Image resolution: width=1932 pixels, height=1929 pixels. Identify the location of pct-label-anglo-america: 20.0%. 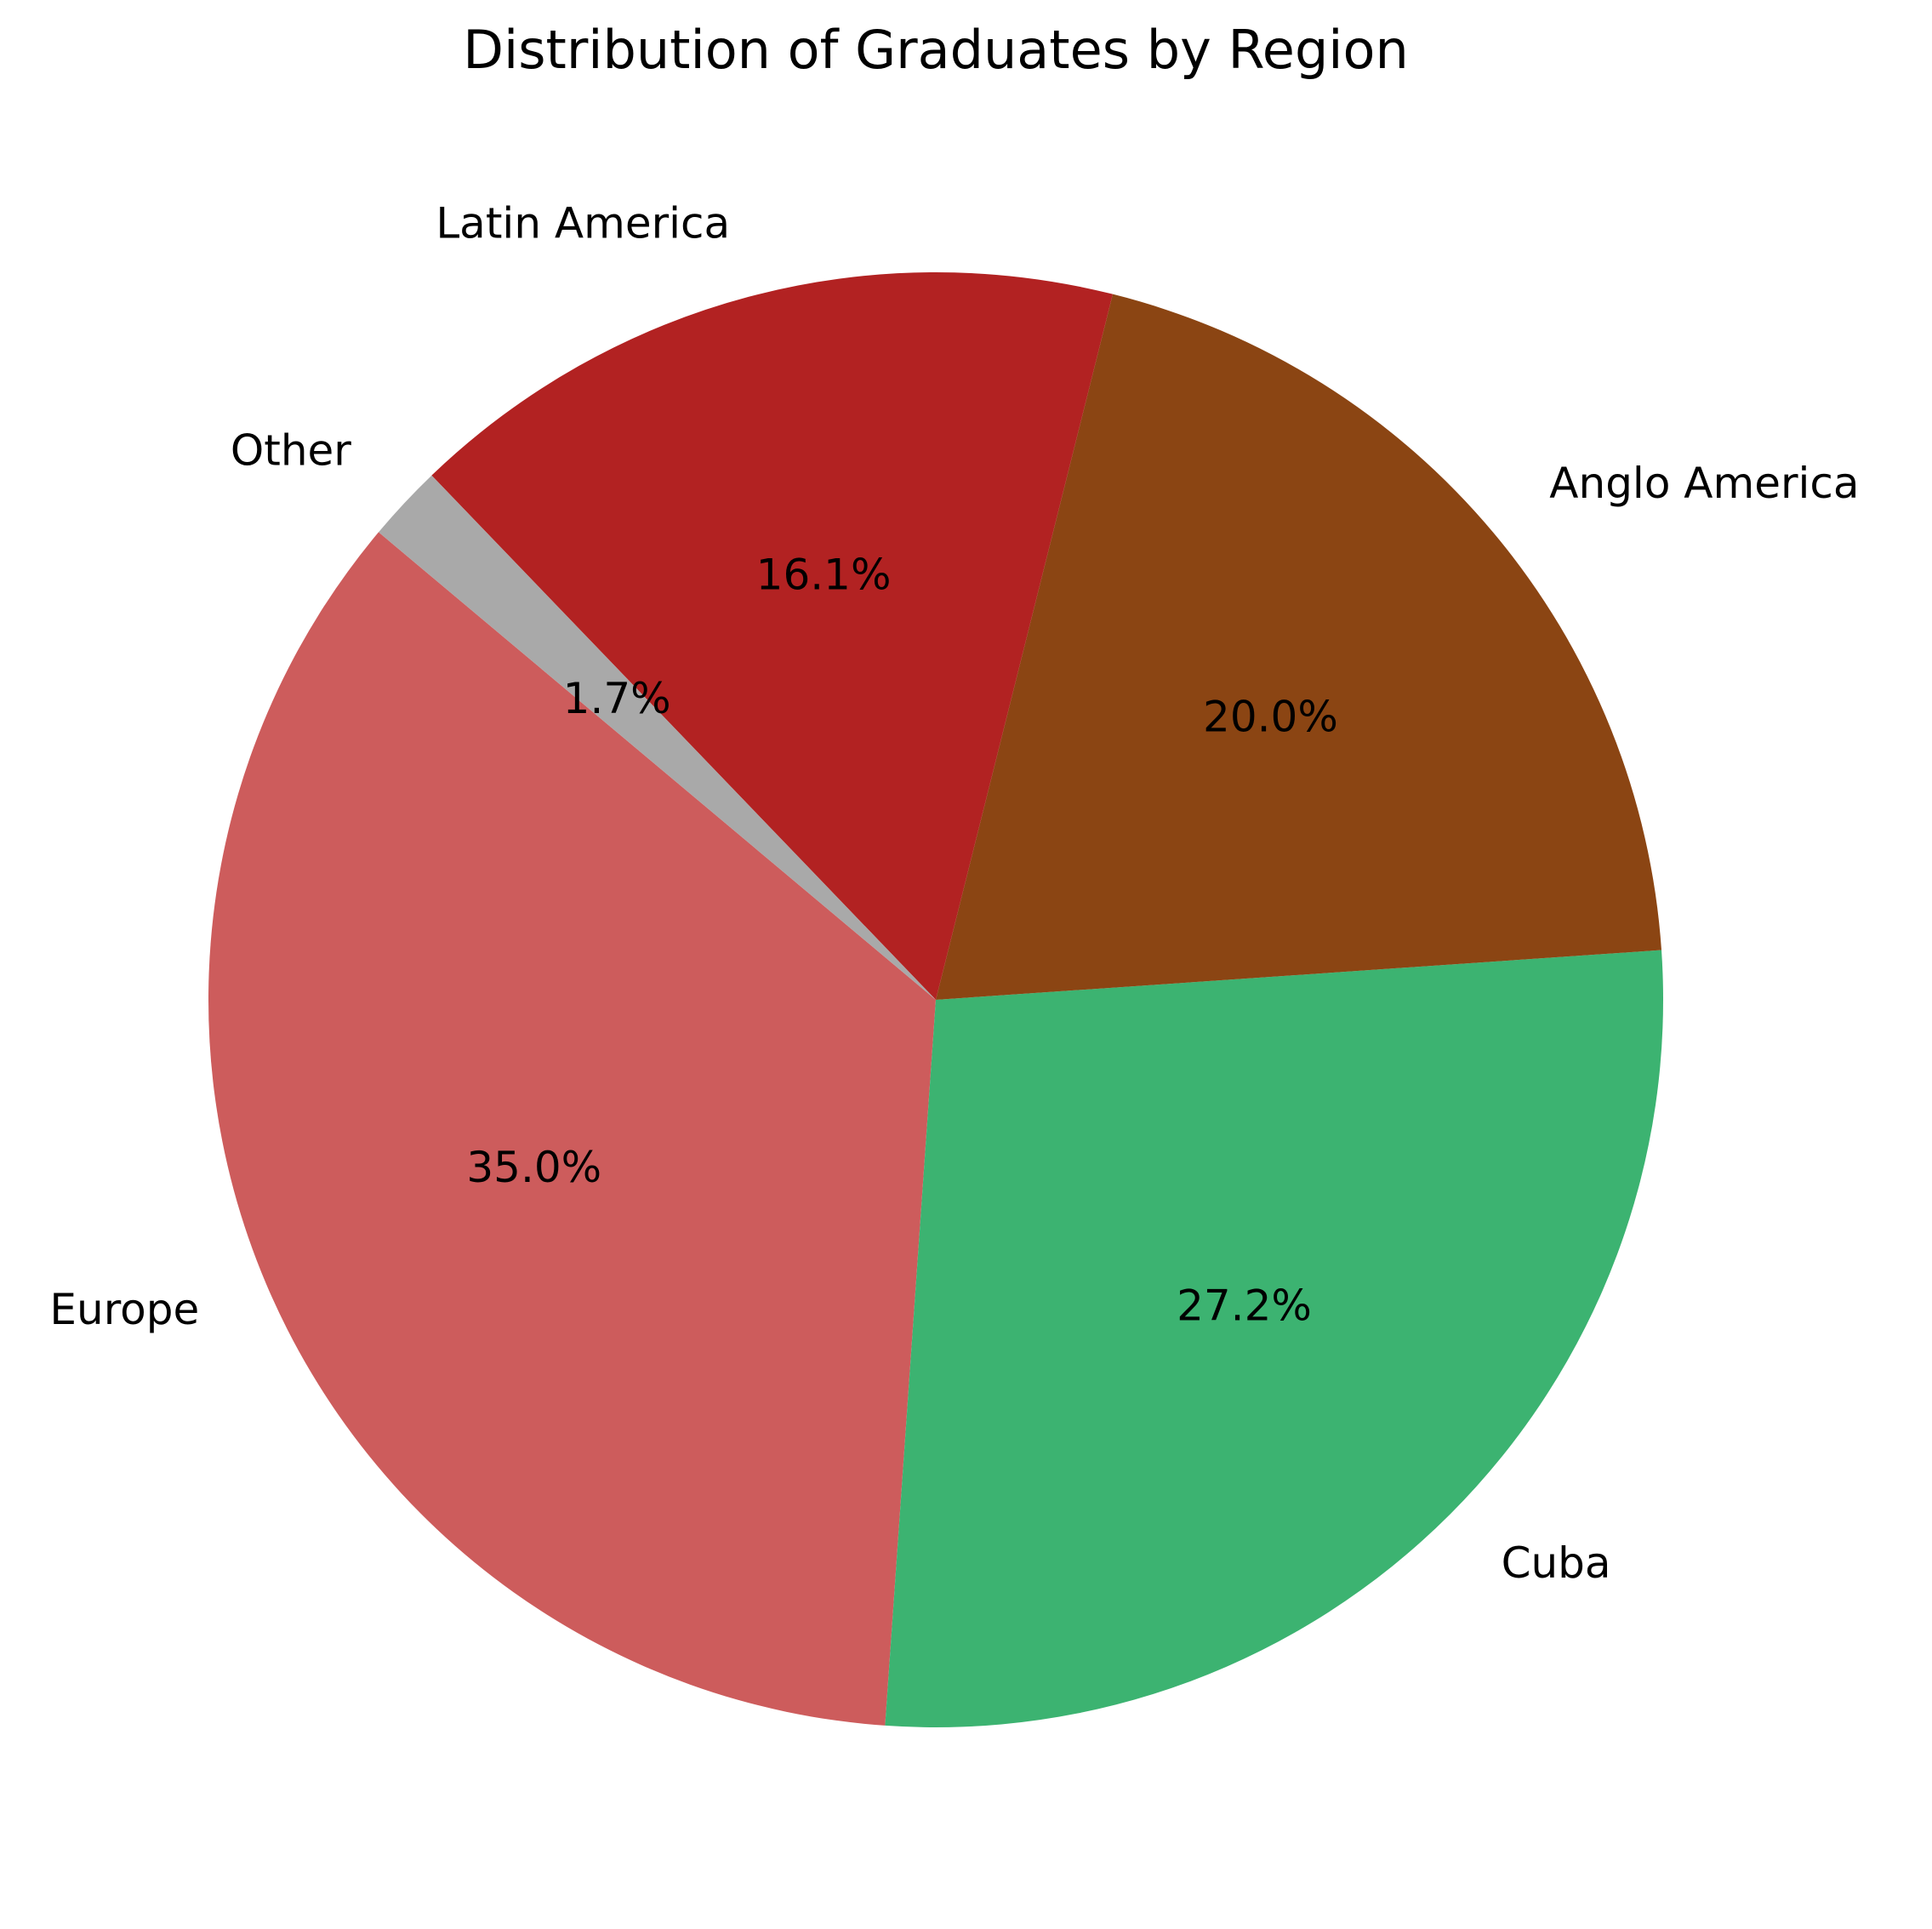
(1270, 716).